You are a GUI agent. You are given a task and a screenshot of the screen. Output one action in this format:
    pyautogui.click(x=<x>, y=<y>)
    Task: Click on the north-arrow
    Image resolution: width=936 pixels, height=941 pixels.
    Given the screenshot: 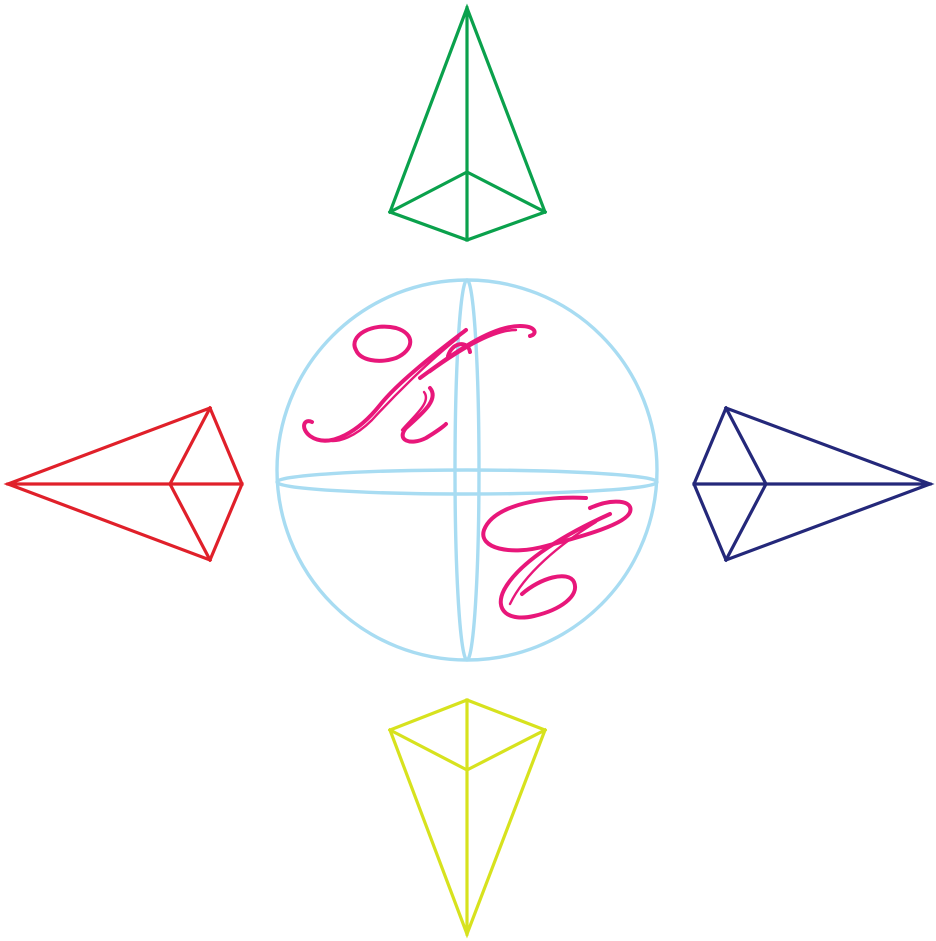 What is the action you would take?
    pyautogui.click(x=467, y=122)
    